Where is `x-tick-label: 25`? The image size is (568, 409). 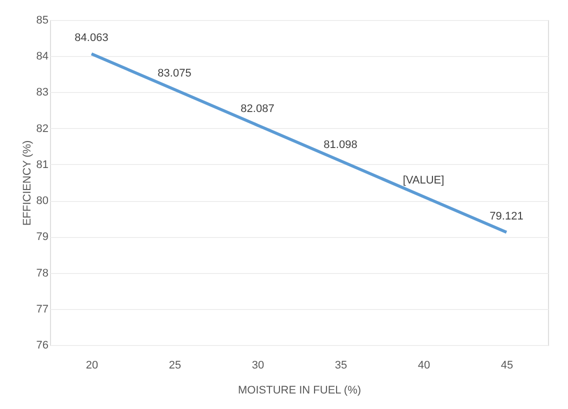
x-tick-label: 25 is located at coordinates (175, 366).